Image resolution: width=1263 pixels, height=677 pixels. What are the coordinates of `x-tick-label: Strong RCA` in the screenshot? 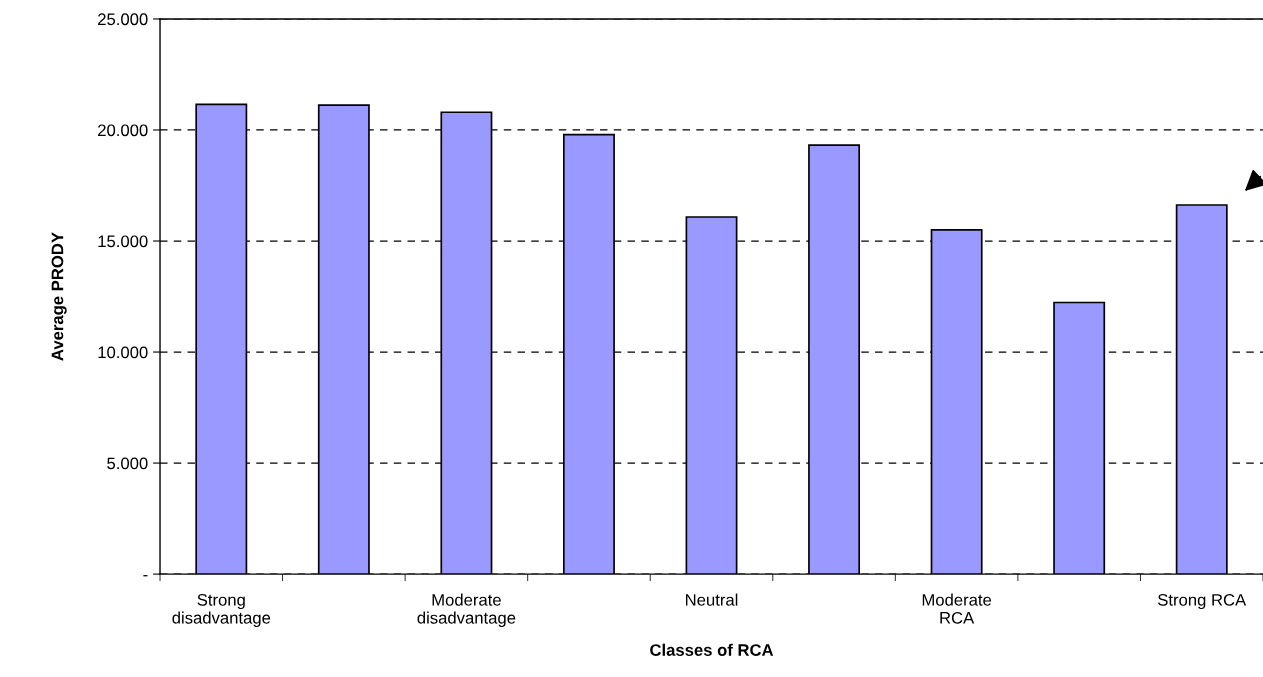 It's located at (1202, 601).